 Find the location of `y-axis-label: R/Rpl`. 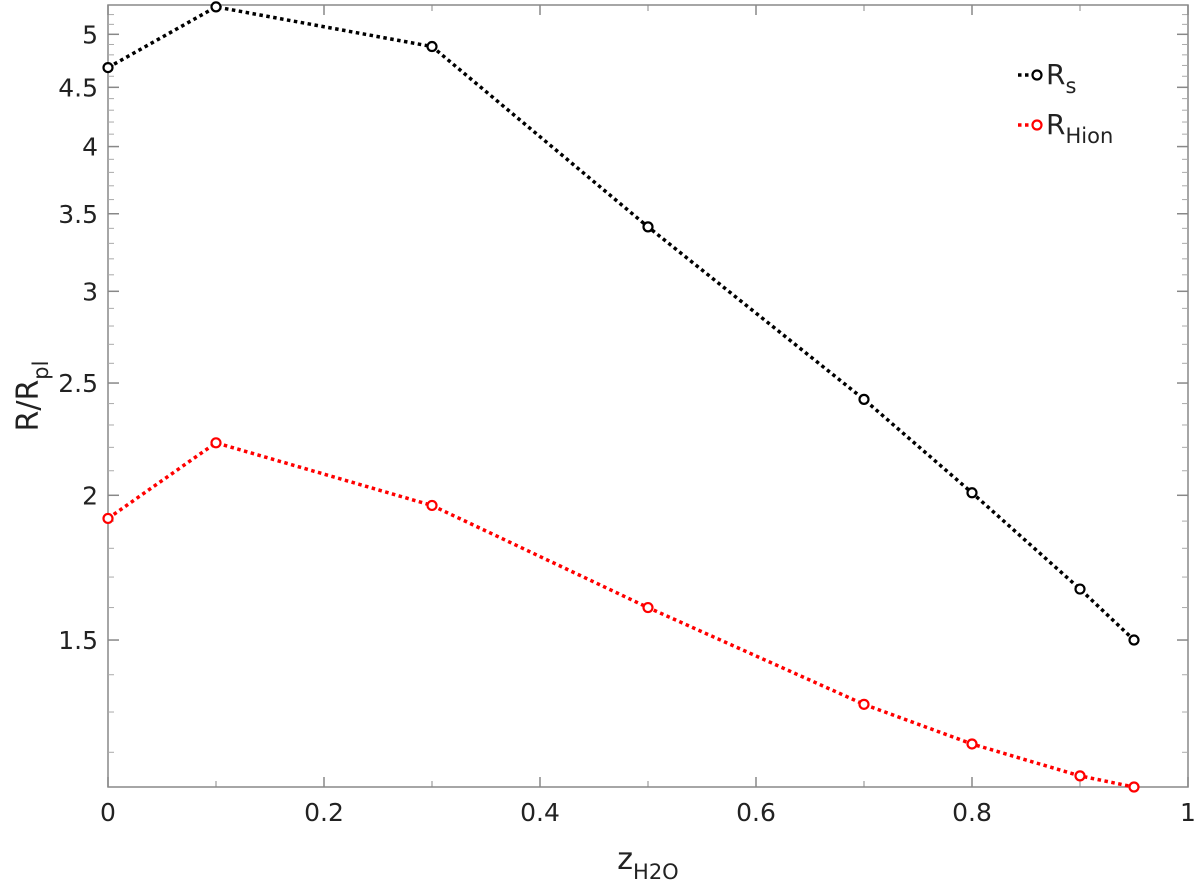

y-axis-label: R/Rpl is located at coordinates (32, 396).